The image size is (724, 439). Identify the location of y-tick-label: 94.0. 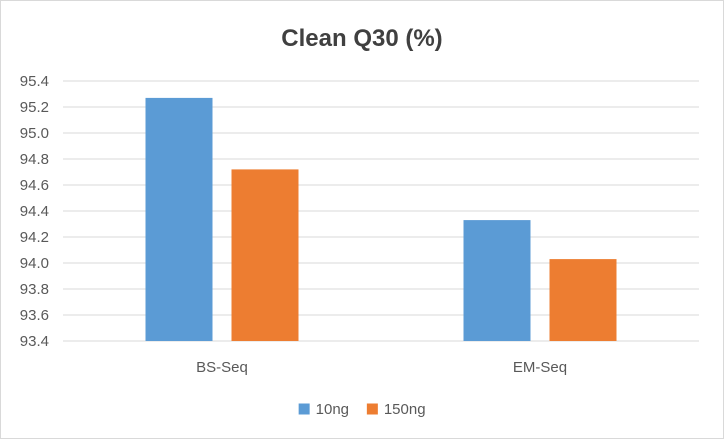
(34, 263).